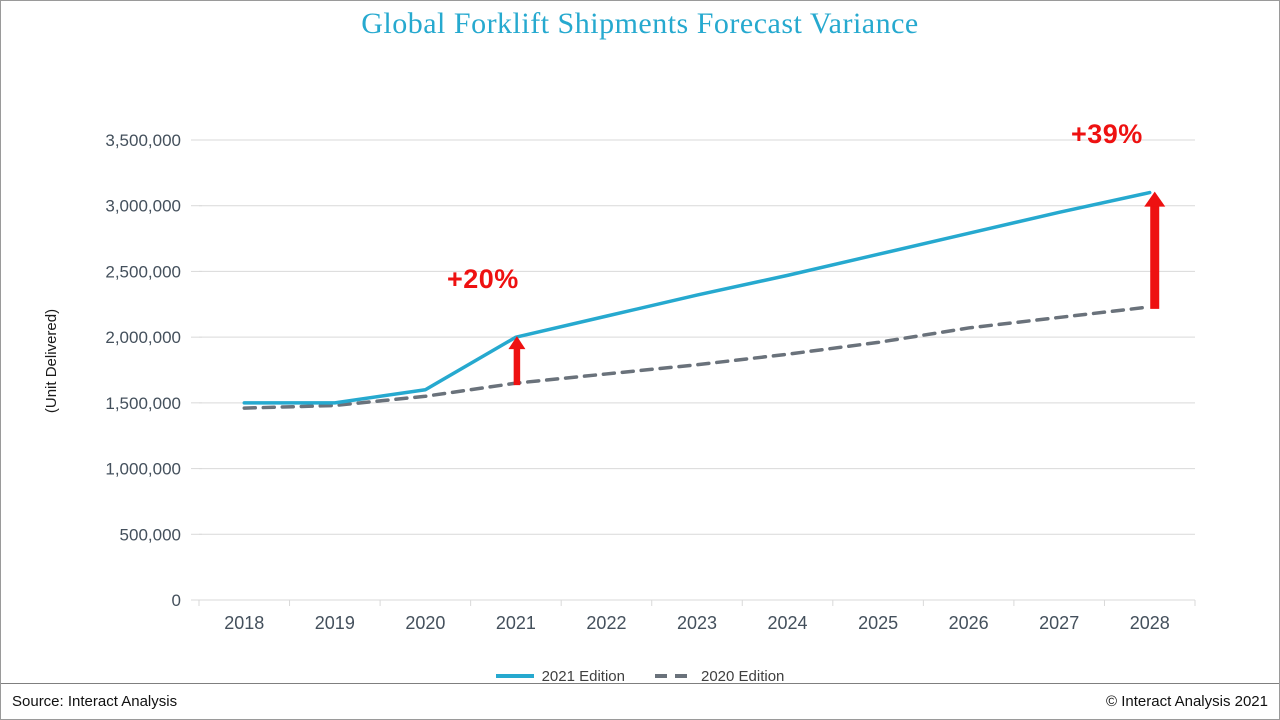 Image resolution: width=1280 pixels, height=720 pixels. Describe the element at coordinates (878, 623) in the screenshot. I see `x-tick-label: 2025` at that location.